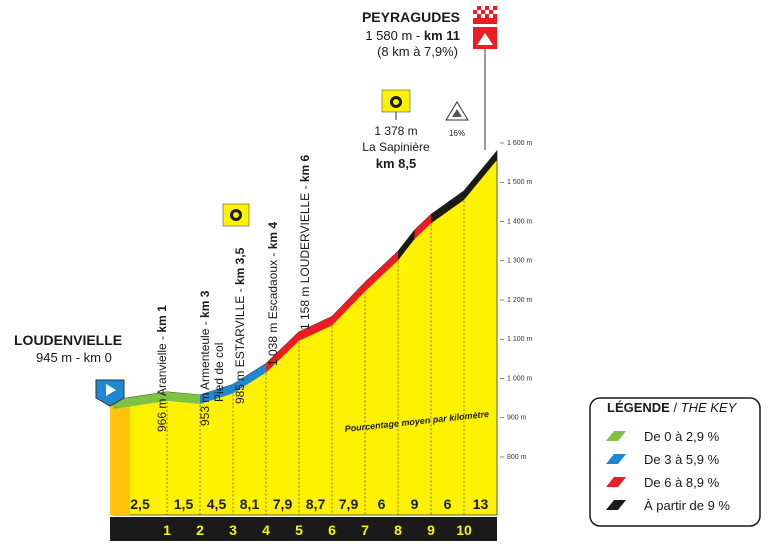  What do you see at coordinates (184, 504) in the screenshot?
I see `gradient-label: 1,5` at bounding box center [184, 504].